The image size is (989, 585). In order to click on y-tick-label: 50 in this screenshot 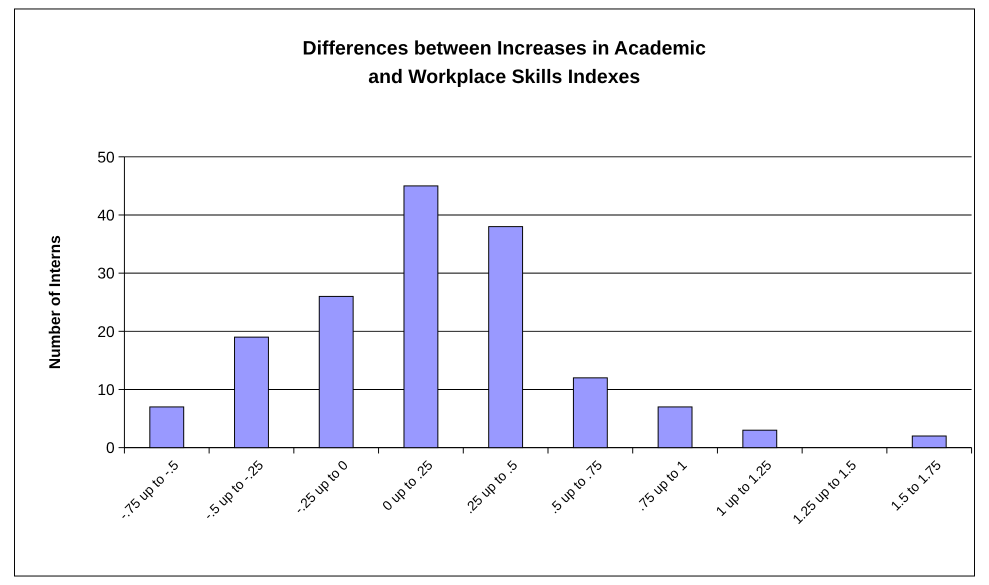, I will do `click(106, 157)`.